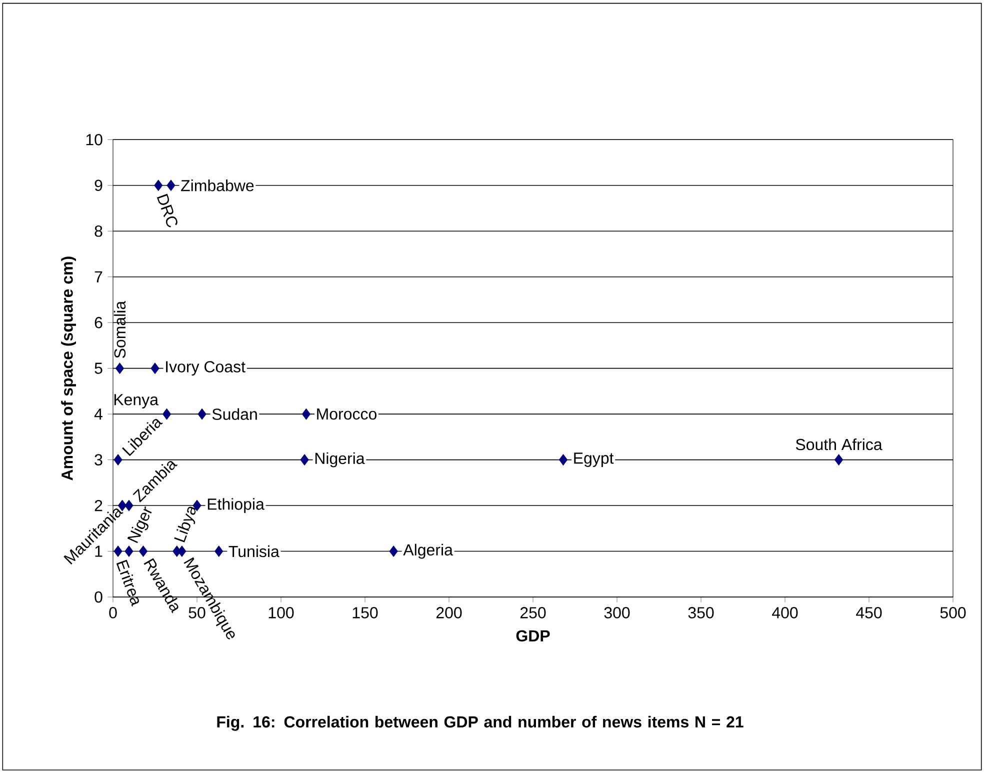  What do you see at coordinates (340, 460) in the screenshot?
I see `annotation: Nigeria` at bounding box center [340, 460].